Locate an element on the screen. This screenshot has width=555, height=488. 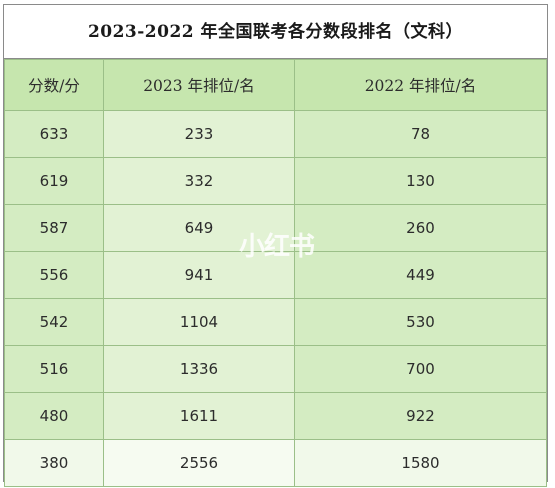
cell-rank-2022: 530 is located at coordinates (420, 322).